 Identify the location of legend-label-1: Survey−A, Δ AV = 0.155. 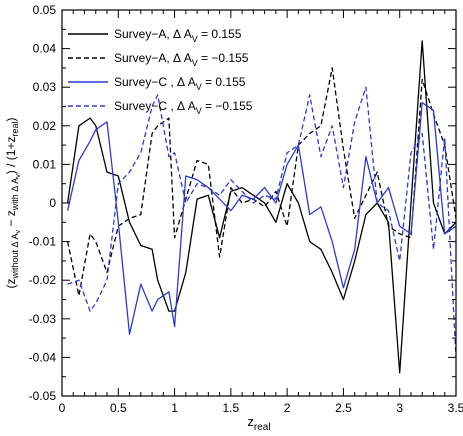
(178, 35).